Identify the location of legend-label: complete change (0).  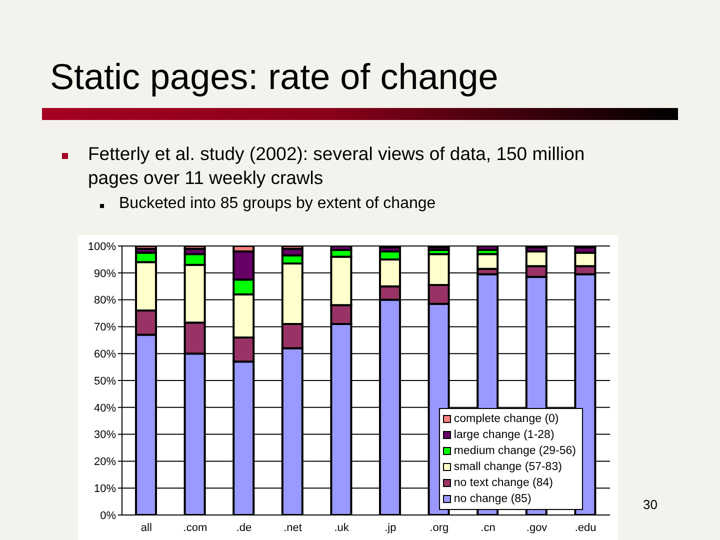
(506, 419).